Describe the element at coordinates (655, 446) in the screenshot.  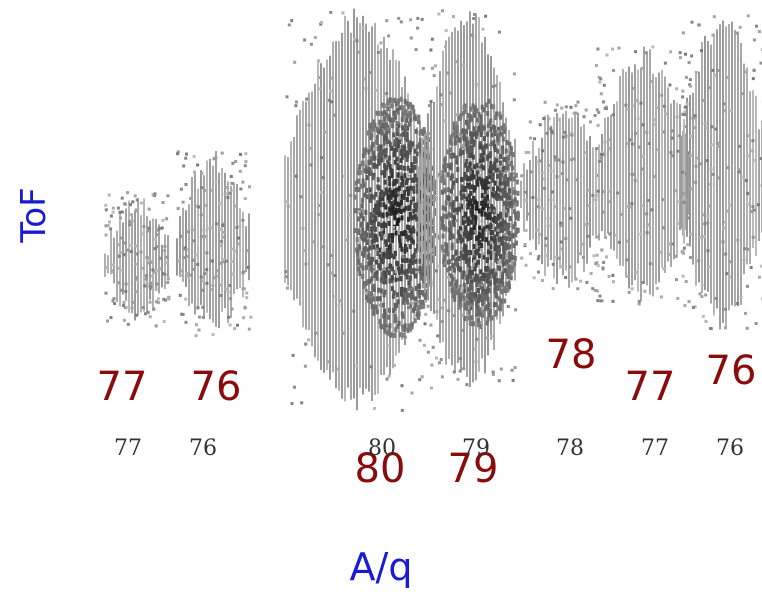
I see `tick-label-77-right: 77` at that location.